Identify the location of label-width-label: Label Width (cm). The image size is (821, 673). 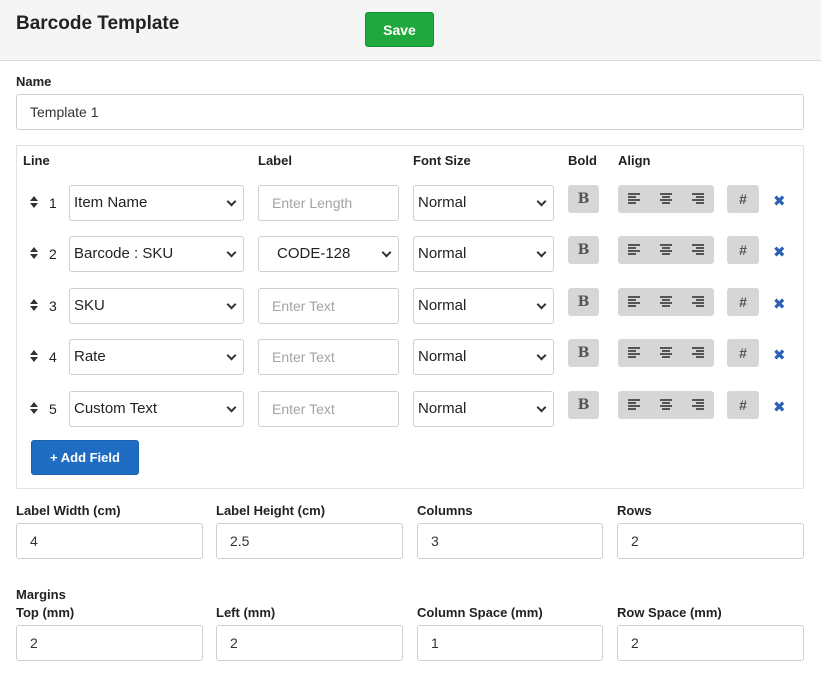
(68, 510).